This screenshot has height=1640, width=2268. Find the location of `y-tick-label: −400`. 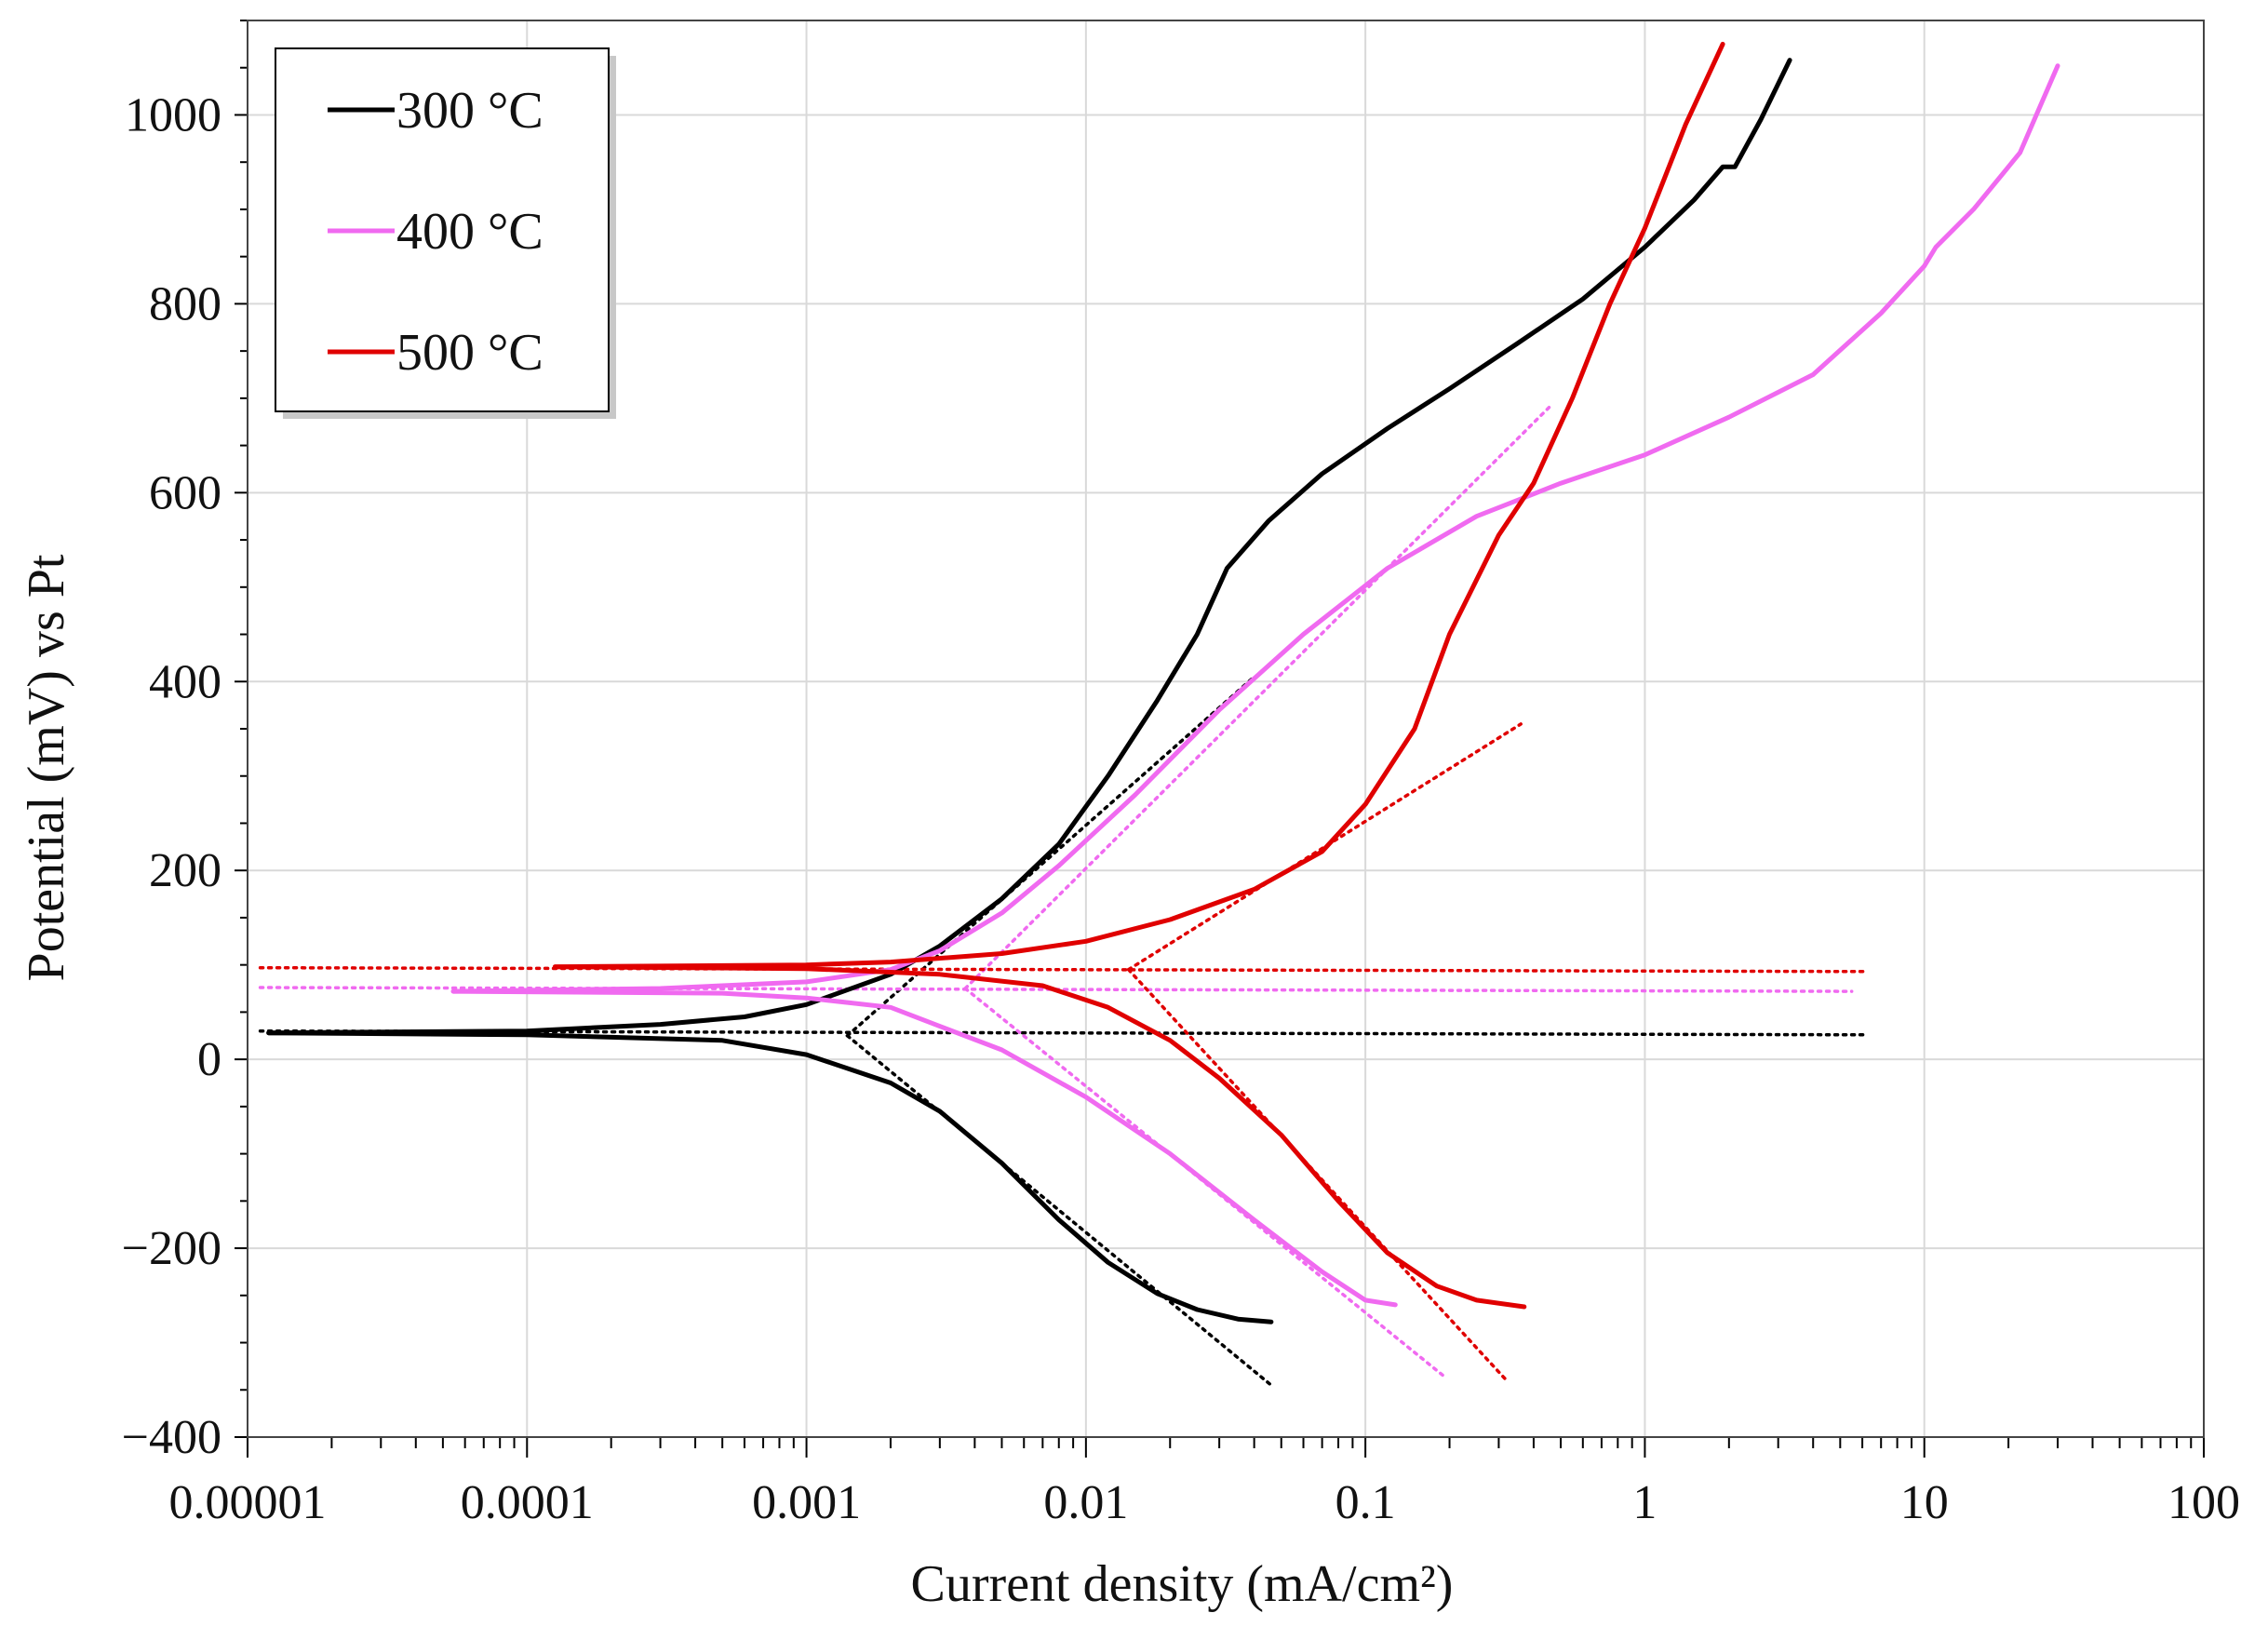

y-tick-label: −400 is located at coordinates (171, 1438).